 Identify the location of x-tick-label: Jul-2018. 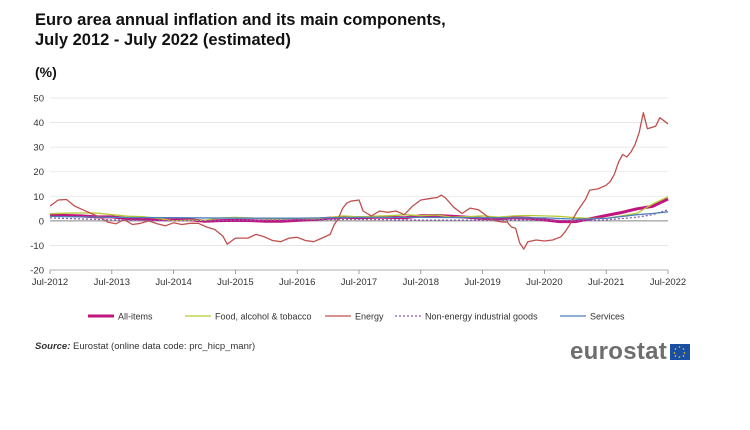
(421, 282).